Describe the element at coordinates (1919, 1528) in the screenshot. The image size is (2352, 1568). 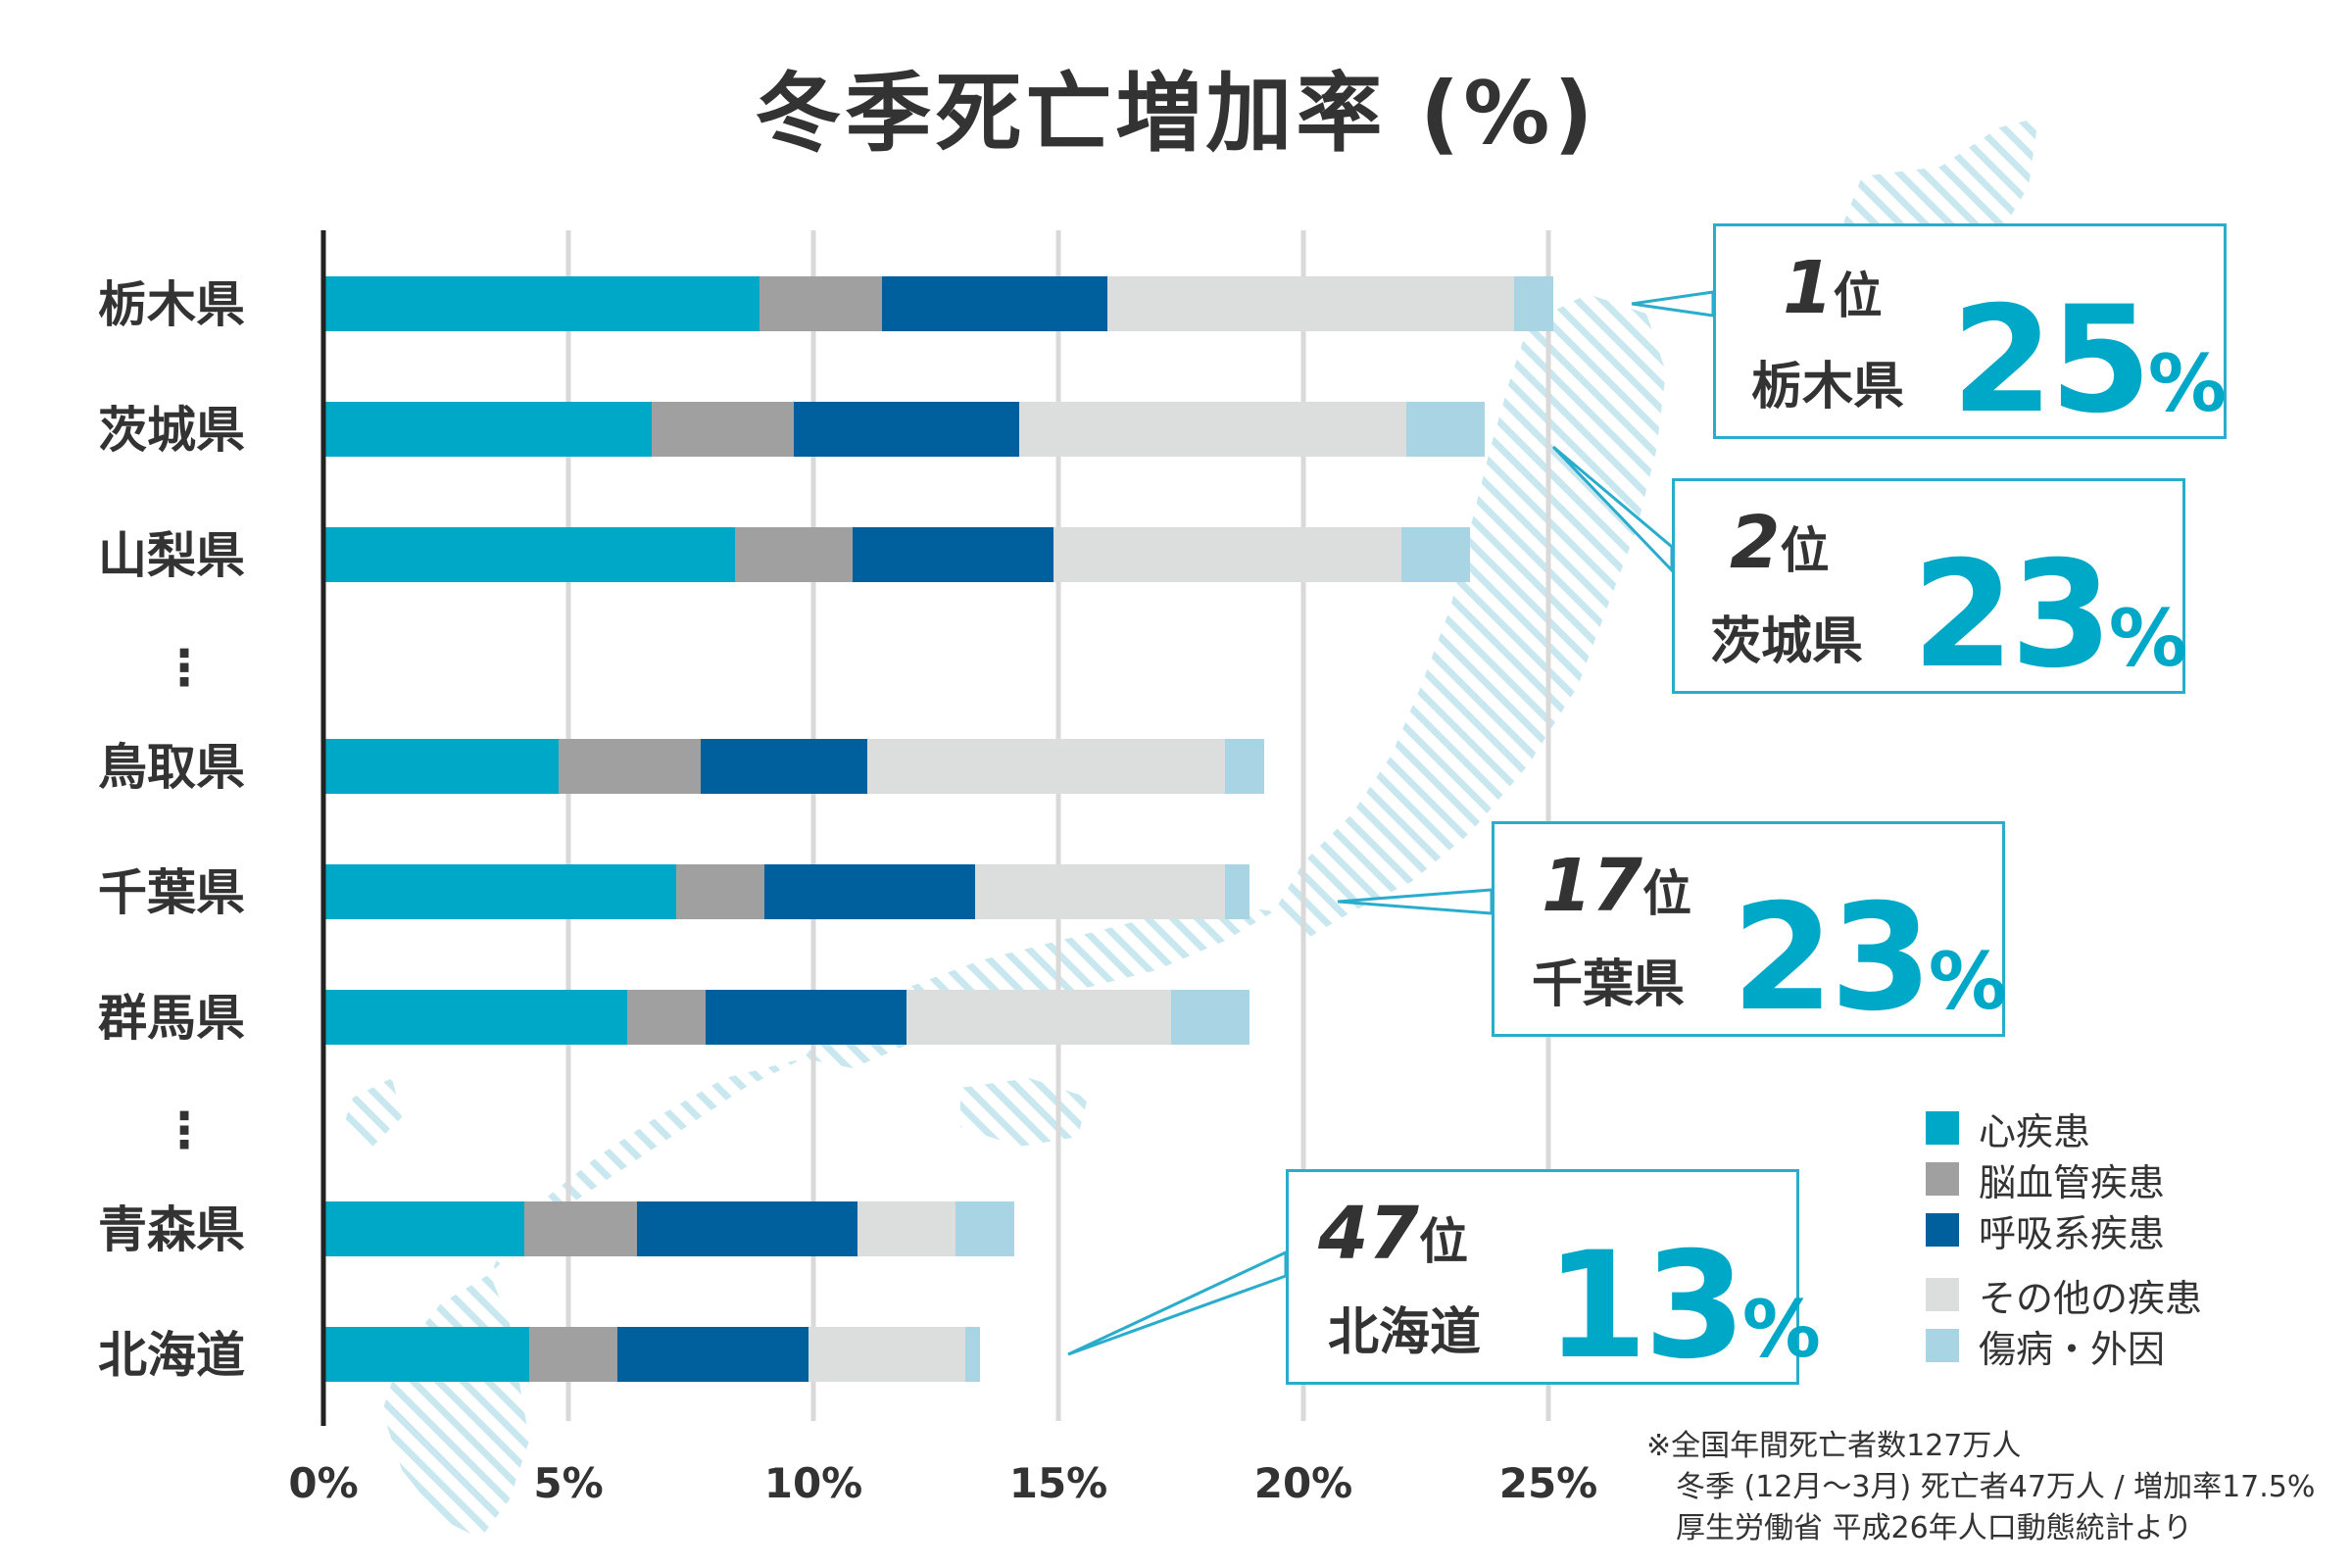
I see `note-line: 厚生労働省 平成26年人口動態統計より` at that location.